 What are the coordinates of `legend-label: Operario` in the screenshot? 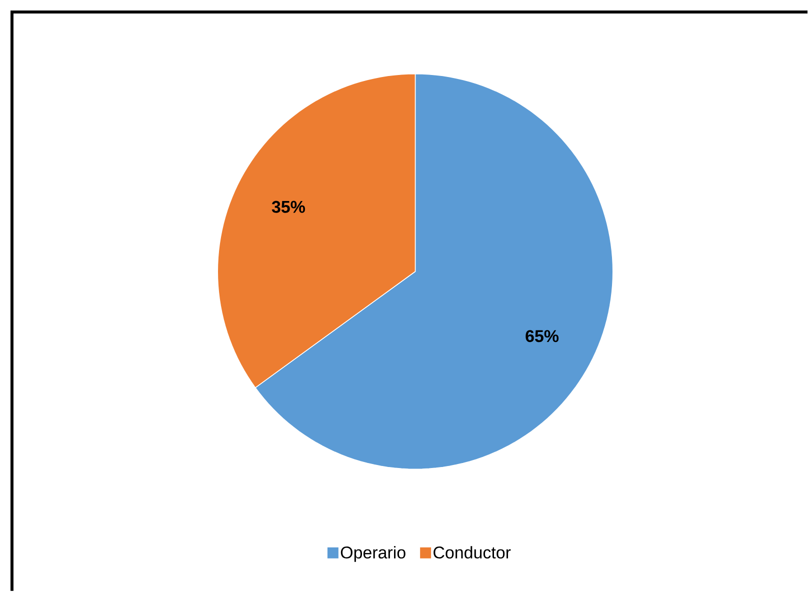 It's located at (373, 554).